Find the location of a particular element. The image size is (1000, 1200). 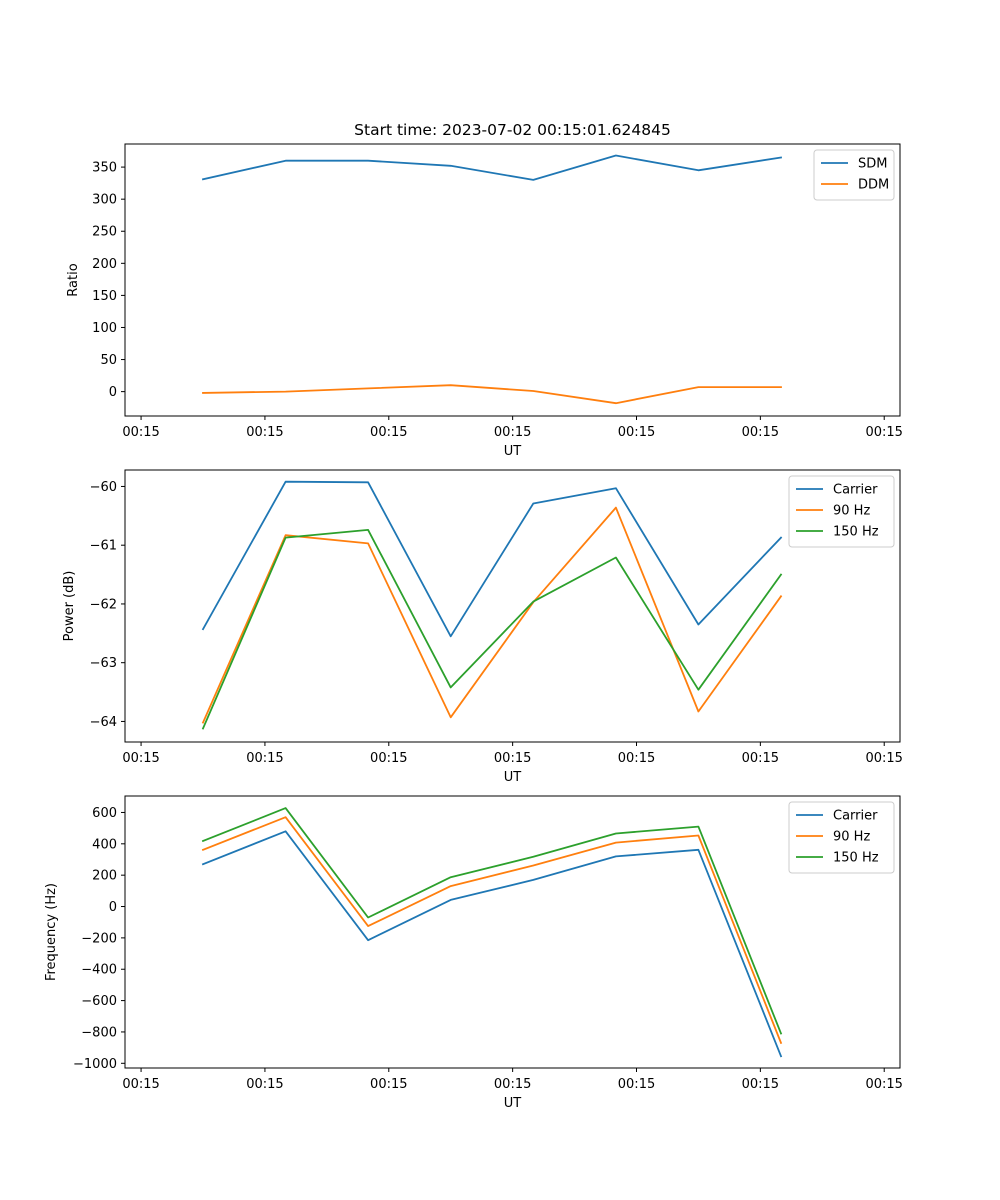

series-line-sdm is located at coordinates (492, 167).